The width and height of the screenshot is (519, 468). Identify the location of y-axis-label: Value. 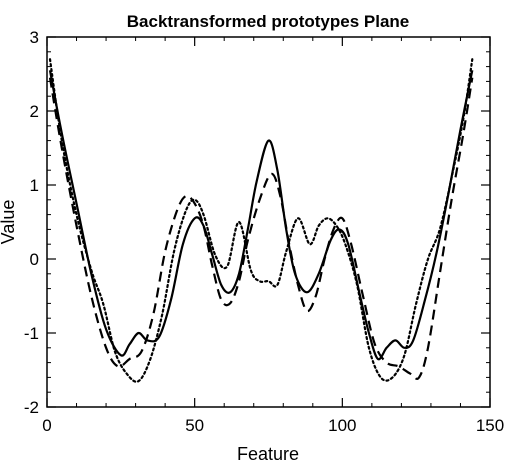
(9, 222).